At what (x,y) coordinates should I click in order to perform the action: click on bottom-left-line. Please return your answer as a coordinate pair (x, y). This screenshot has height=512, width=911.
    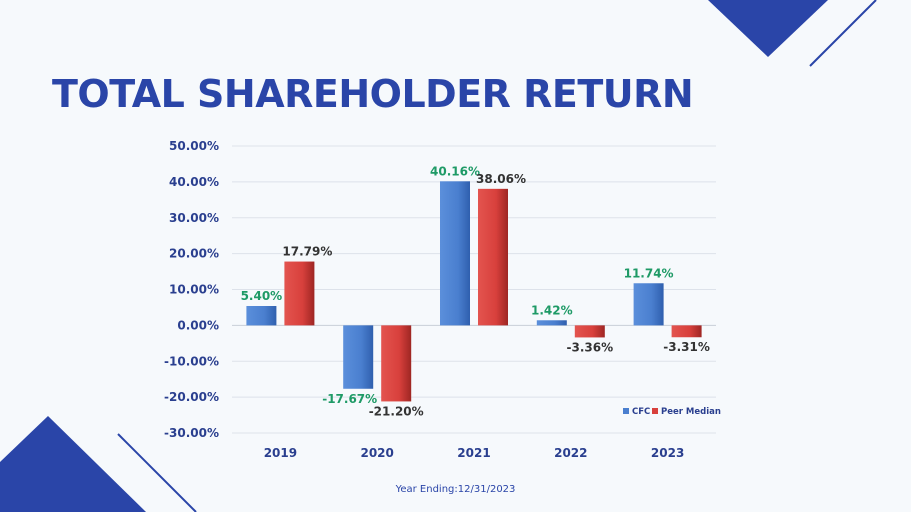
    Looking at the image, I should click on (157, 472).